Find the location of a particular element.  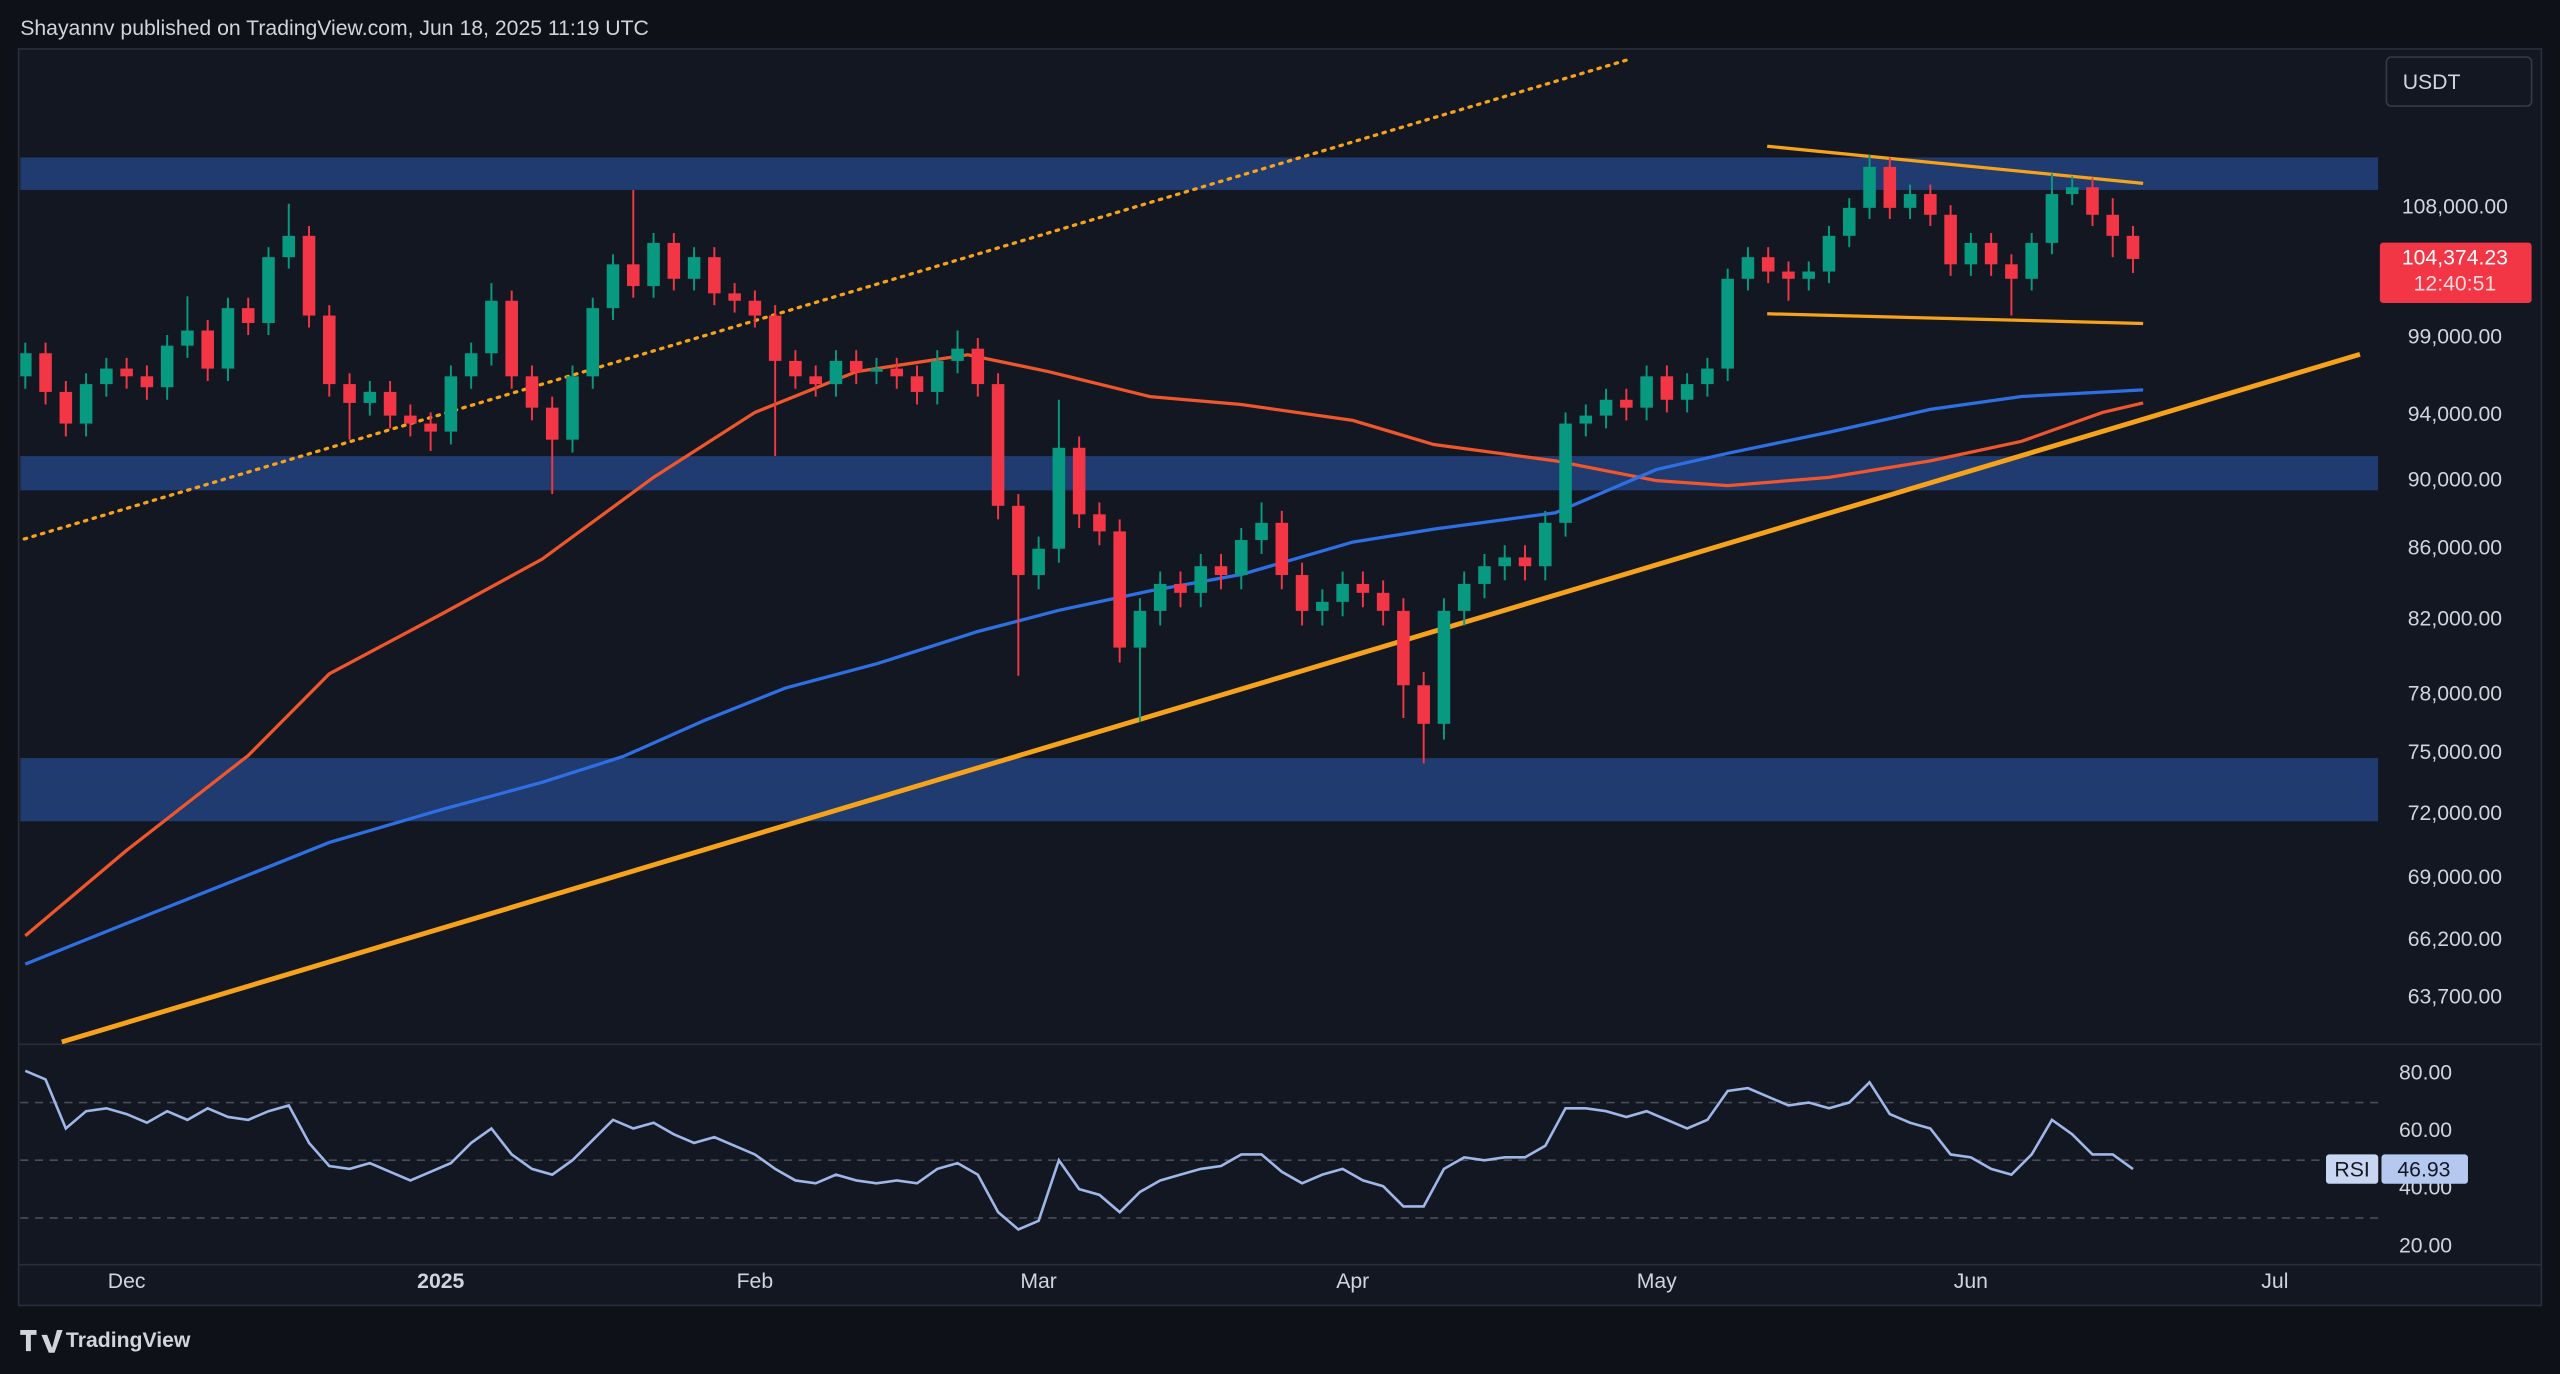

x-tick-label: Jun is located at coordinates (1971, 1281).